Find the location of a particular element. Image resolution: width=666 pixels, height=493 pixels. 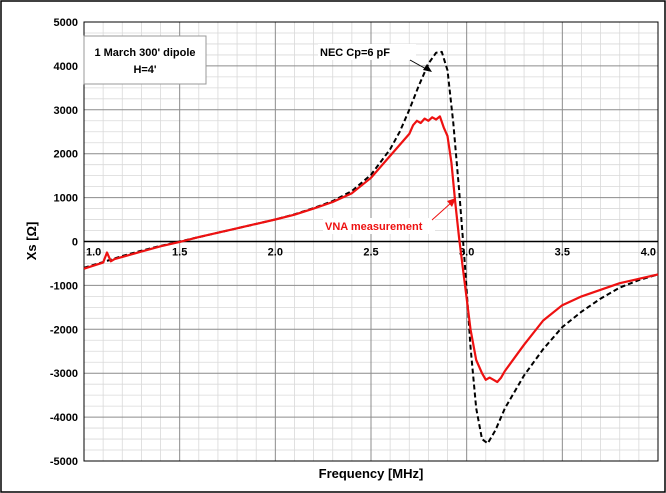

annotation-vna-bg is located at coordinates (379, 226).